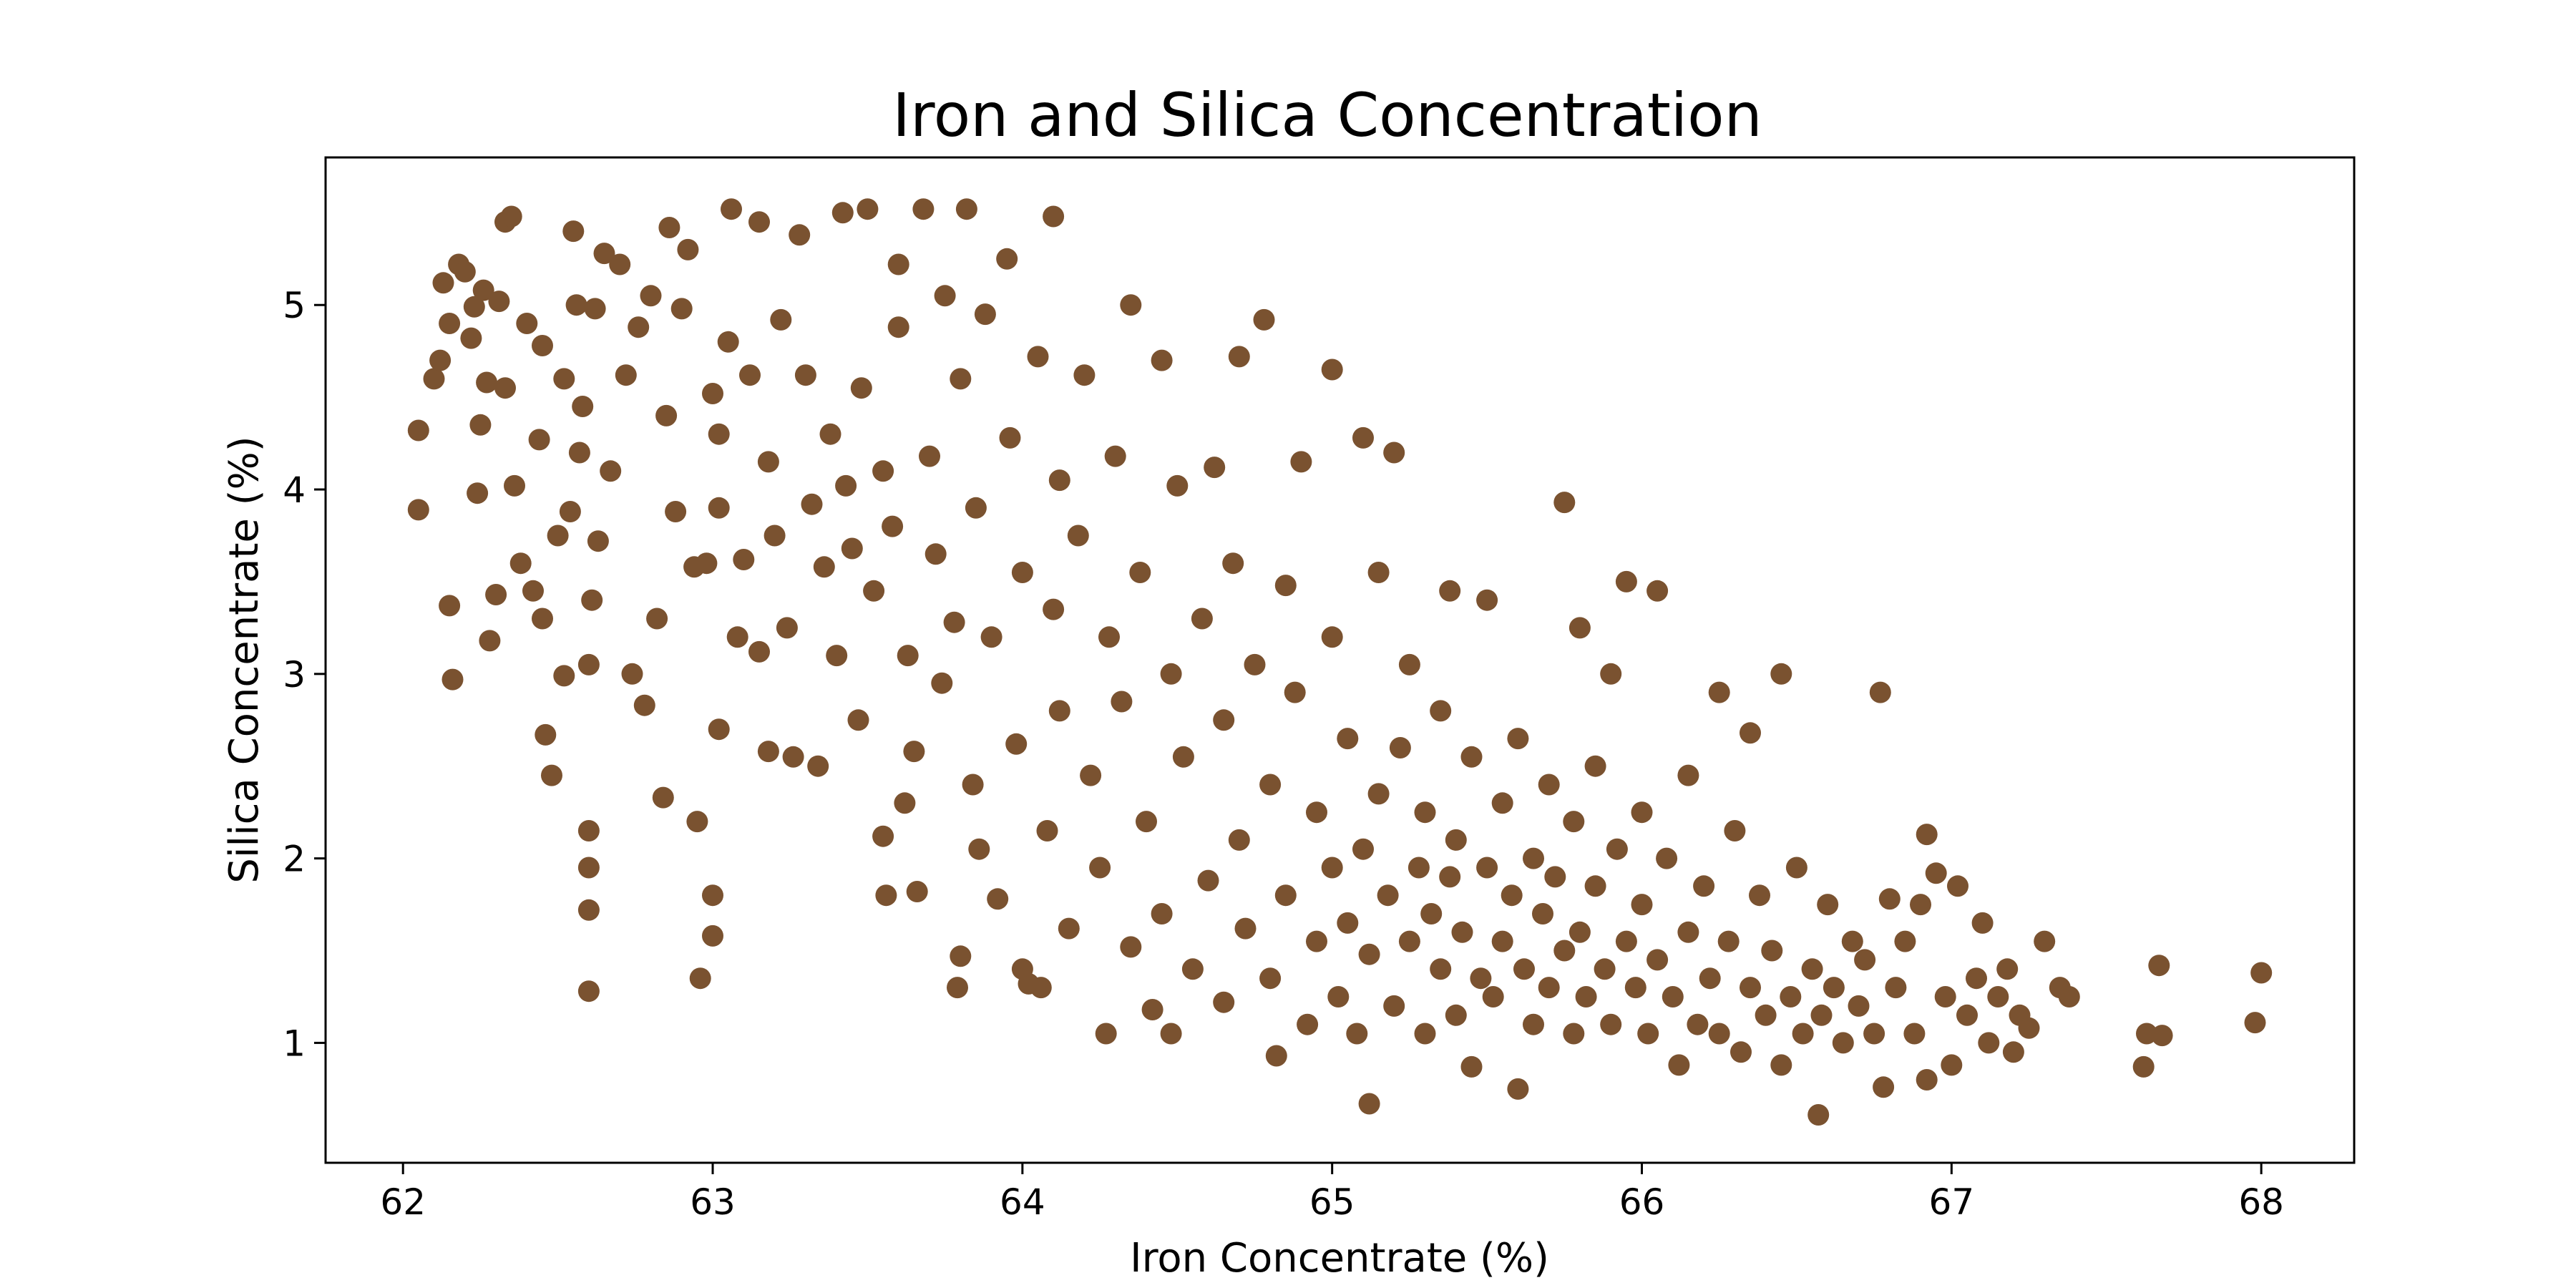 This screenshot has height=1288, width=2576. Describe the element at coordinates (294, 1043) in the screenshot. I see `y-tick-label: 1` at that location.